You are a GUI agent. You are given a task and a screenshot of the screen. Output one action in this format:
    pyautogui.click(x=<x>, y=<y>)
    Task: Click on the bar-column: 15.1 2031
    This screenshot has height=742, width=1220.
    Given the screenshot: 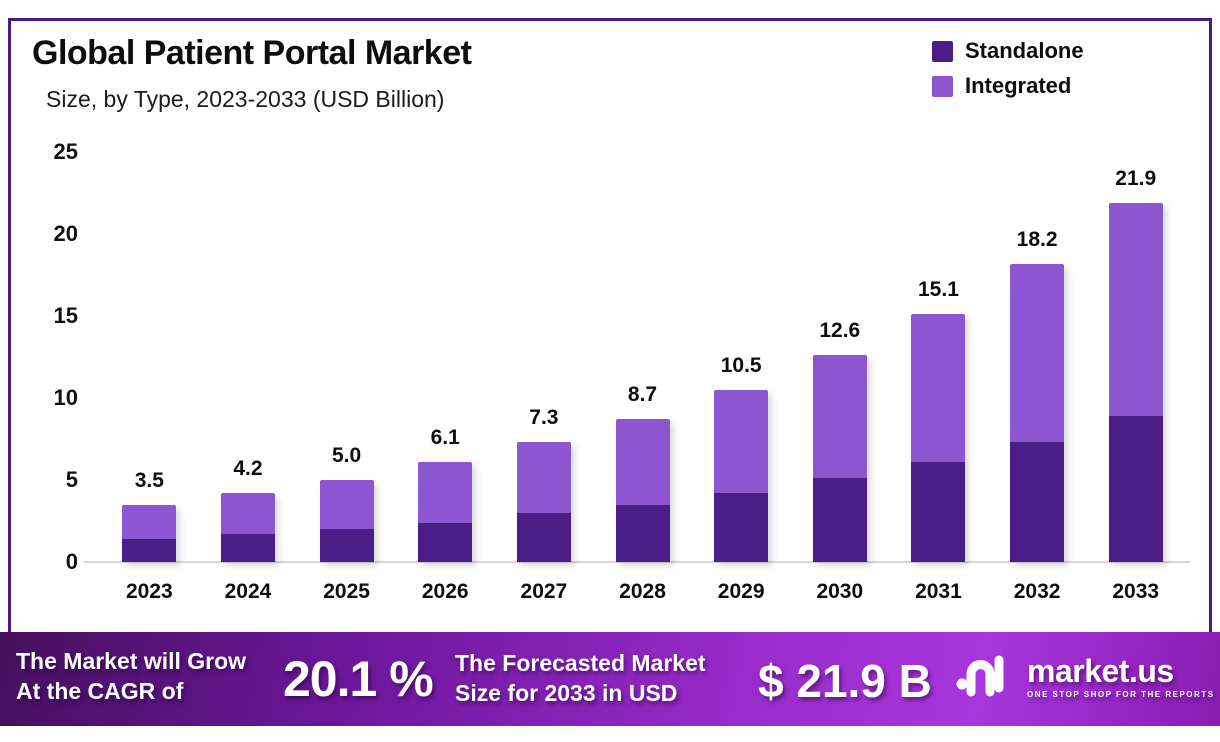 What is the action you would take?
    pyautogui.click(x=938, y=376)
    